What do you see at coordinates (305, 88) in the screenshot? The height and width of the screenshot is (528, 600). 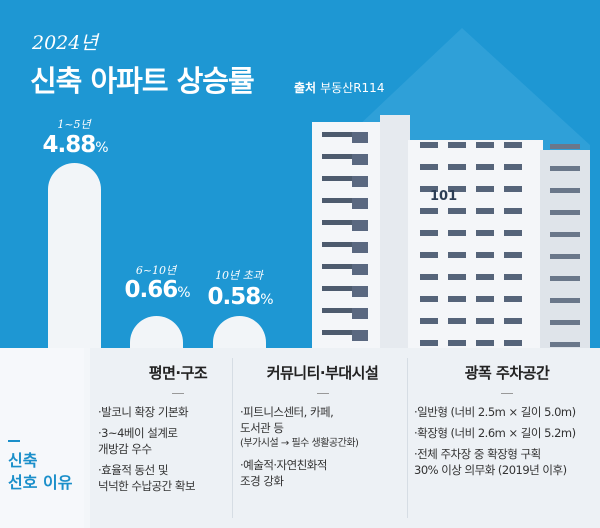 I see `source-label: 출처` at bounding box center [305, 88].